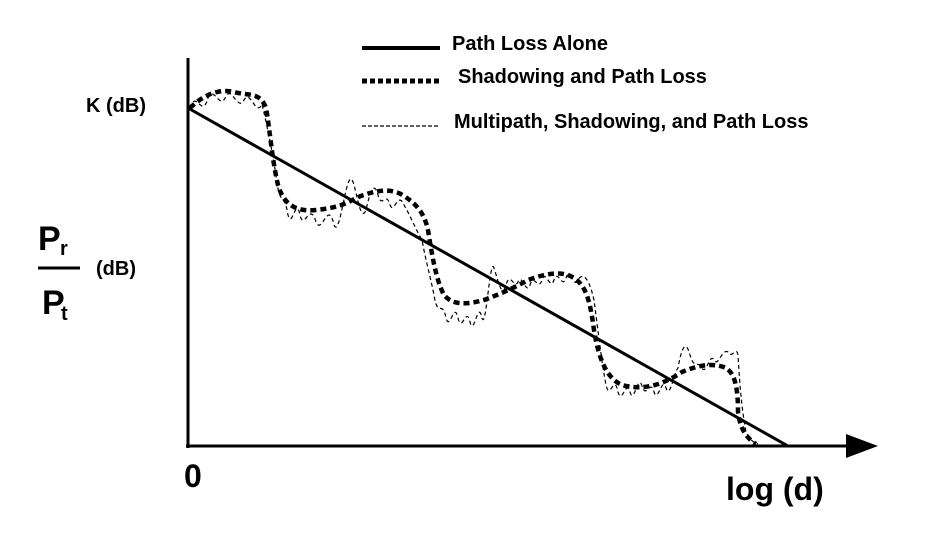  I want to click on x-axis-arrowhead, so click(862, 446).